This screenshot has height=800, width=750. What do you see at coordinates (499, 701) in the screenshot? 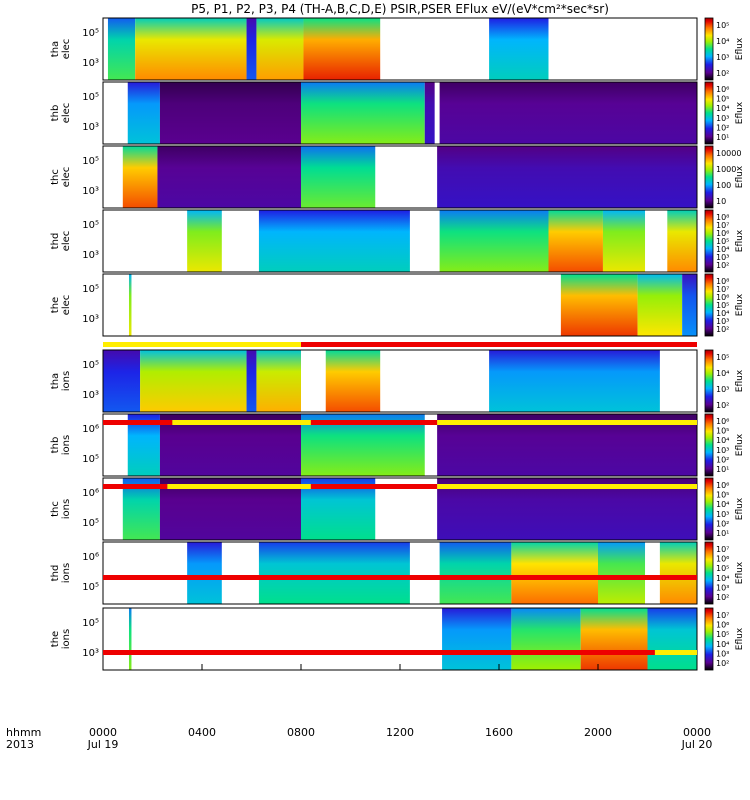
I see `time-tick: 1600` at bounding box center [499, 701].